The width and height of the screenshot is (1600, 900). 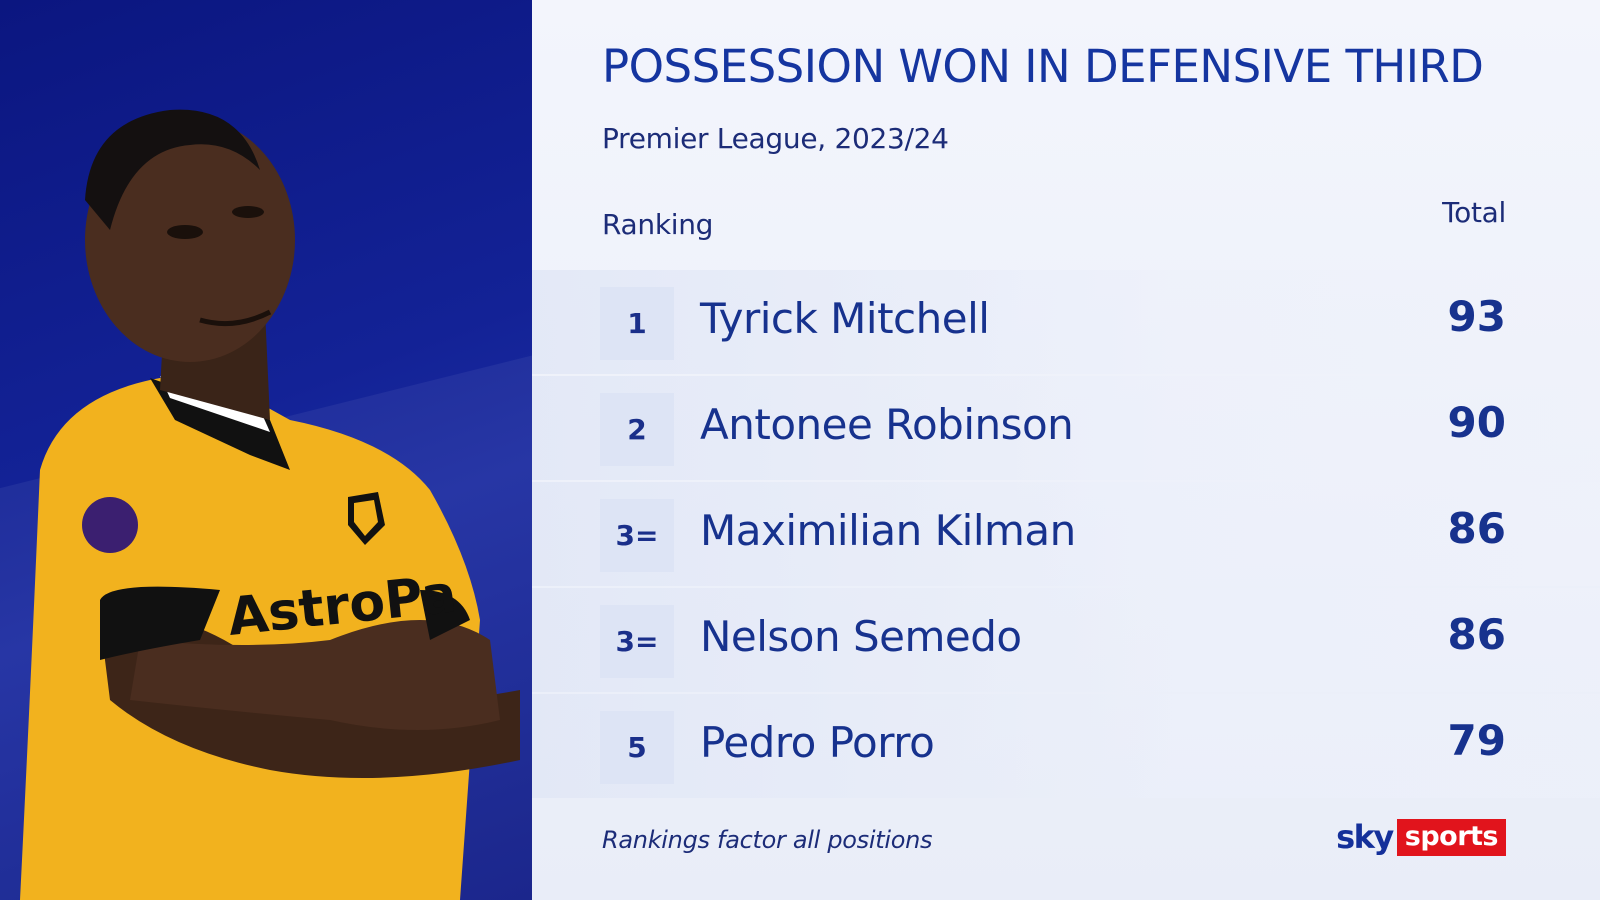 What do you see at coordinates (767, 840) in the screenshot?
I see `footnote: Rankings factor all positions` at bounding box center [767, 840].